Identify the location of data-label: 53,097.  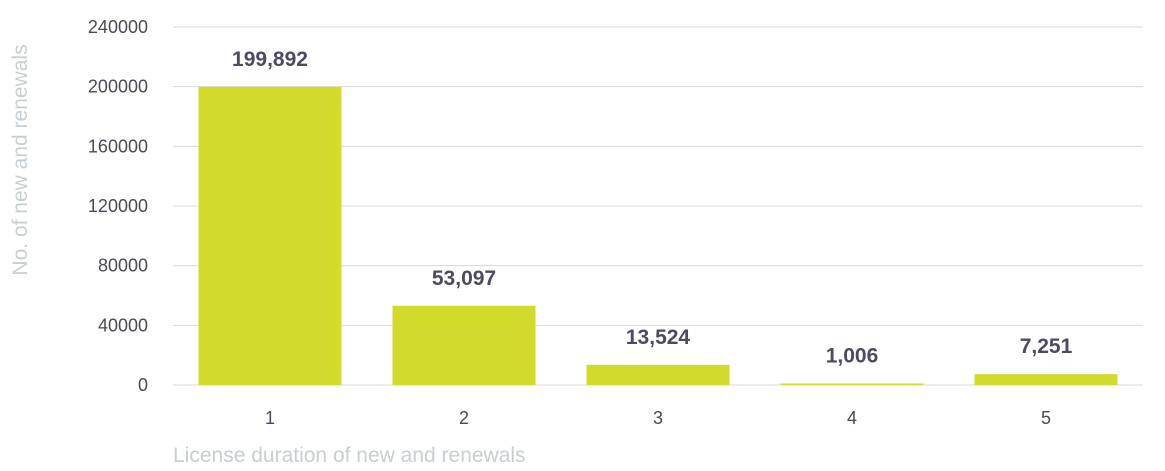
(464, 278).